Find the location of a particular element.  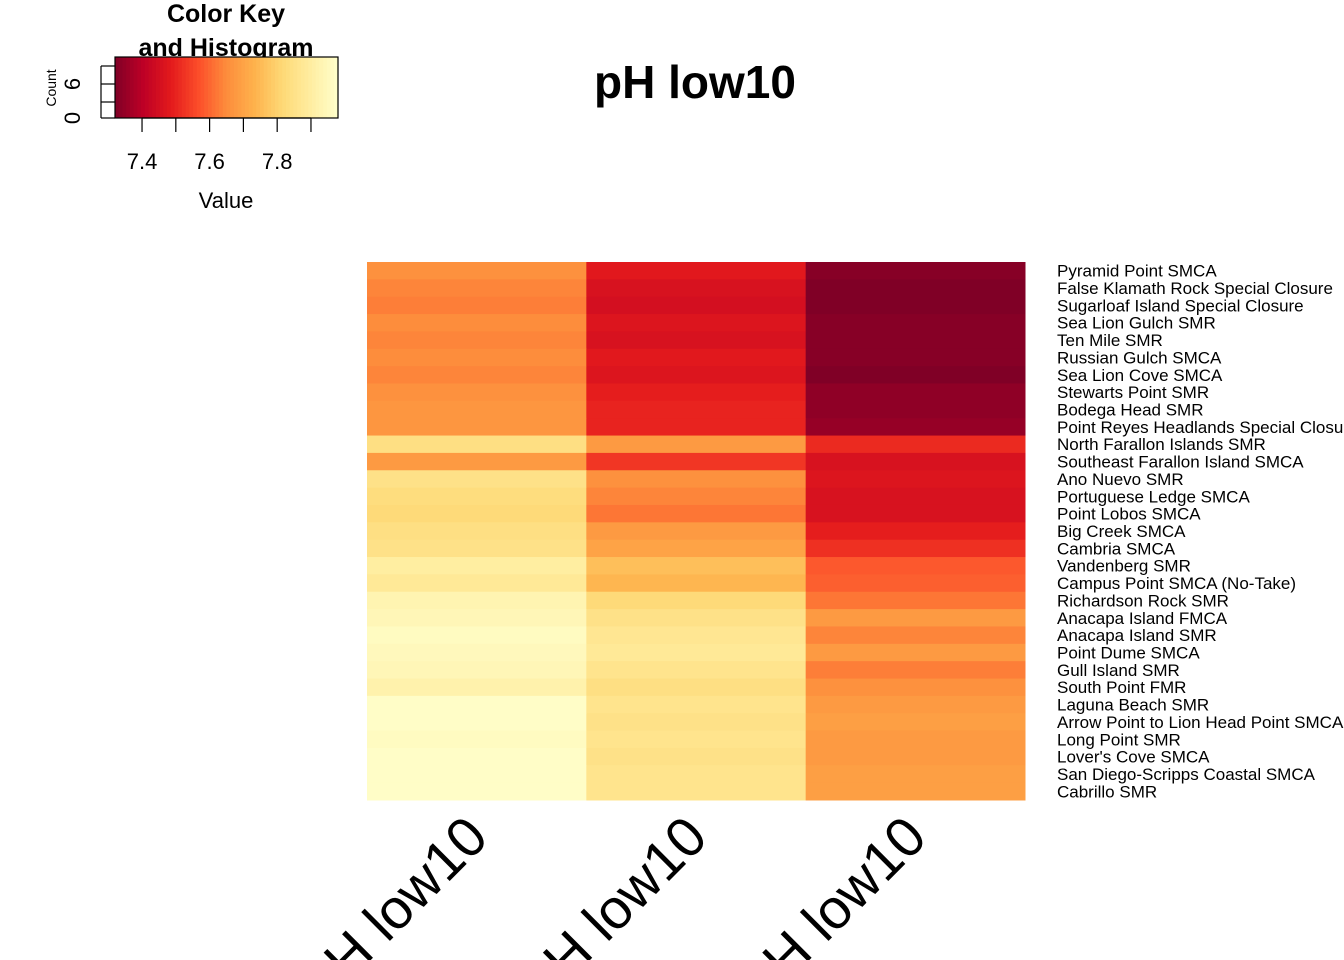

row-label: Russian Gulch SMCA is located at coordinates (1139, 358).